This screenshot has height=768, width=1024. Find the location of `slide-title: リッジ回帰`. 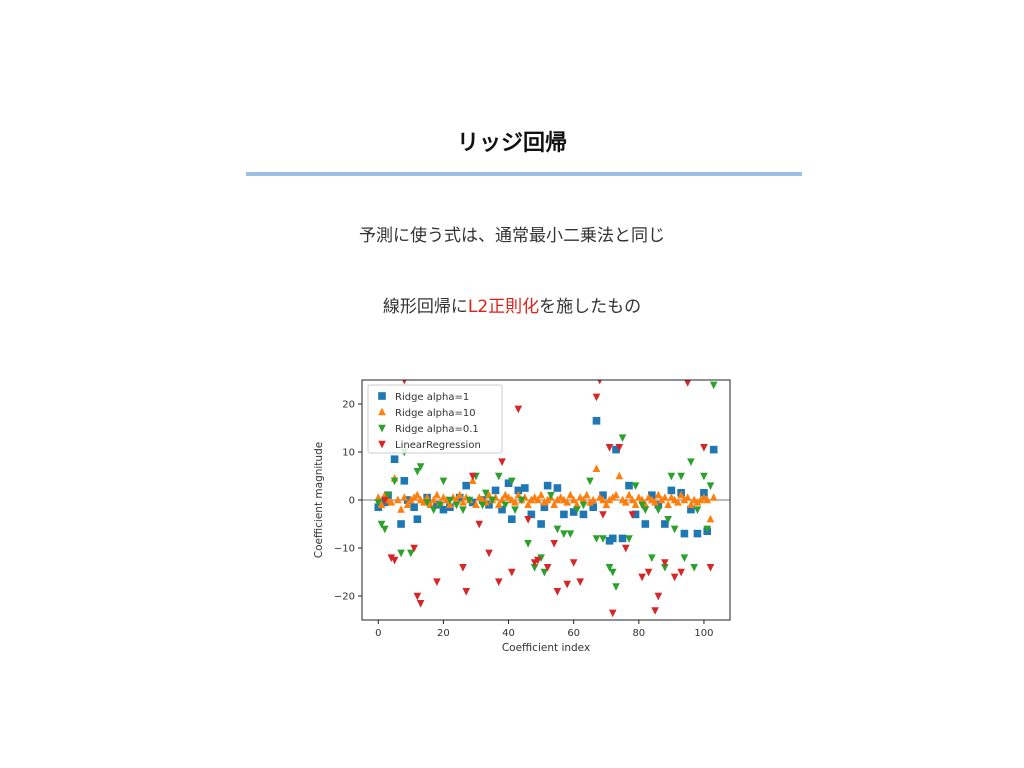

slide-title: リッジ回帰 is located at coordinates (511, 143).